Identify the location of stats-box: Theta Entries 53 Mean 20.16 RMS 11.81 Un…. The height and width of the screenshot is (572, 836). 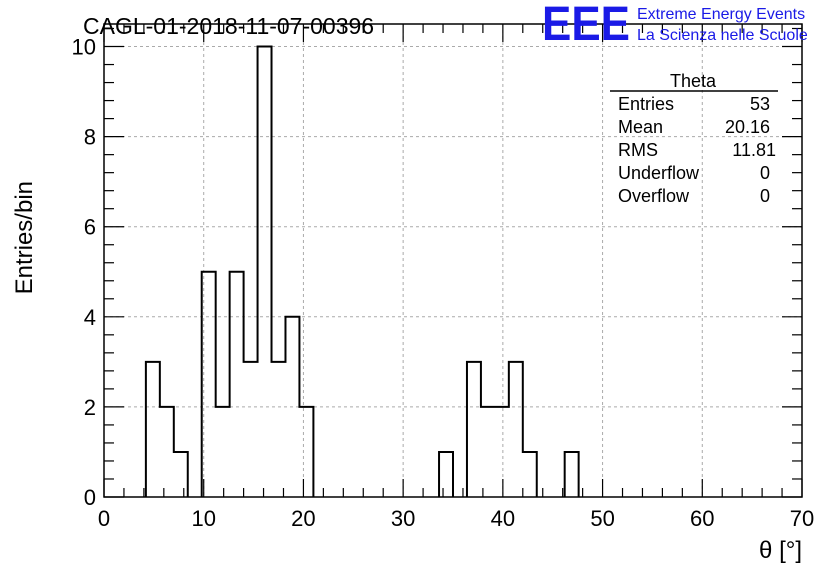
(694, 138).